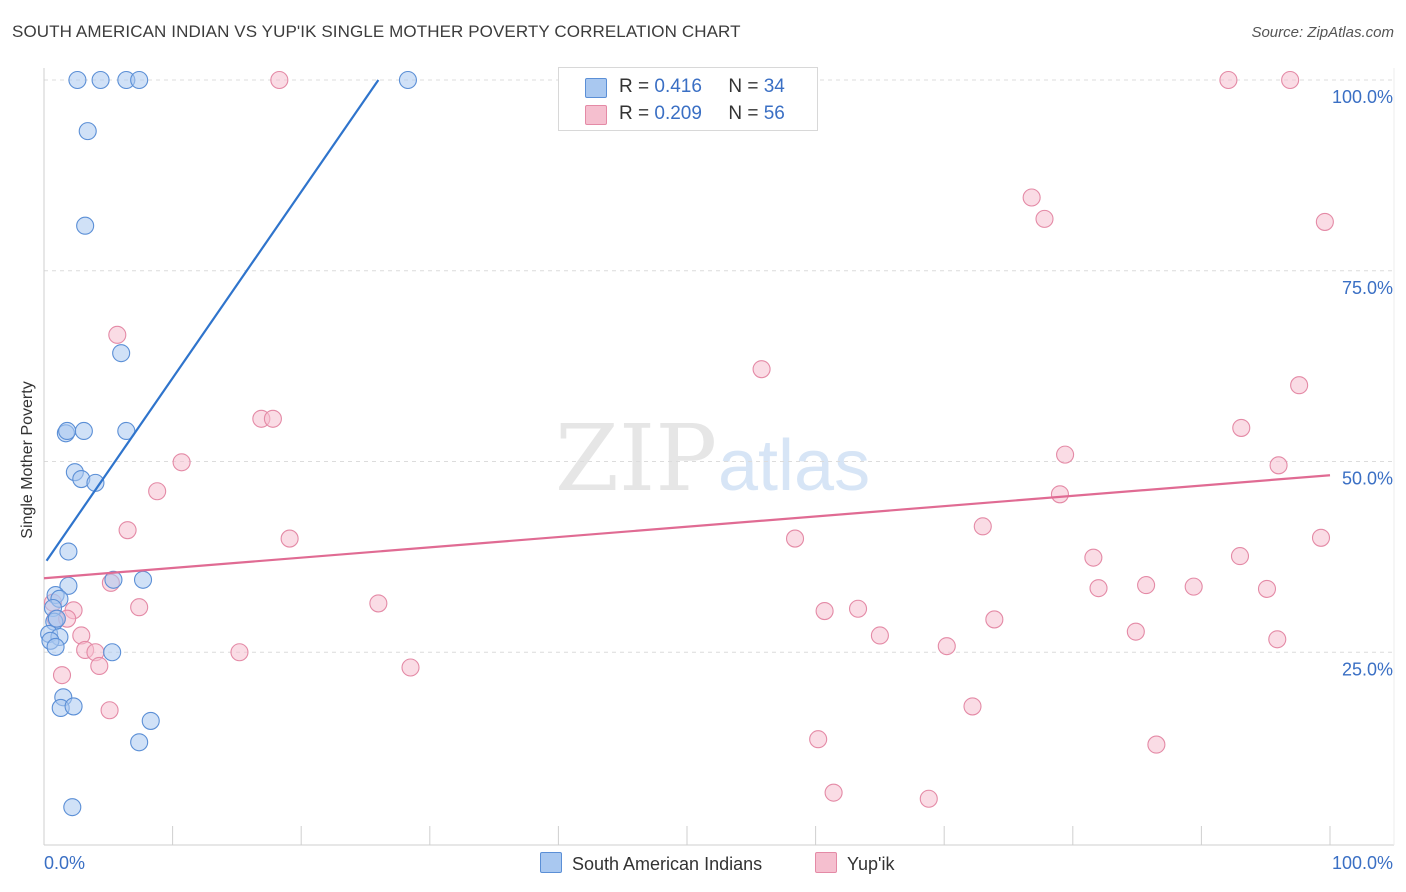 The width and height of the screenshot is (1406, 892). I want to click on x-tick-label-100: 100.0%, so click(1362, 863).